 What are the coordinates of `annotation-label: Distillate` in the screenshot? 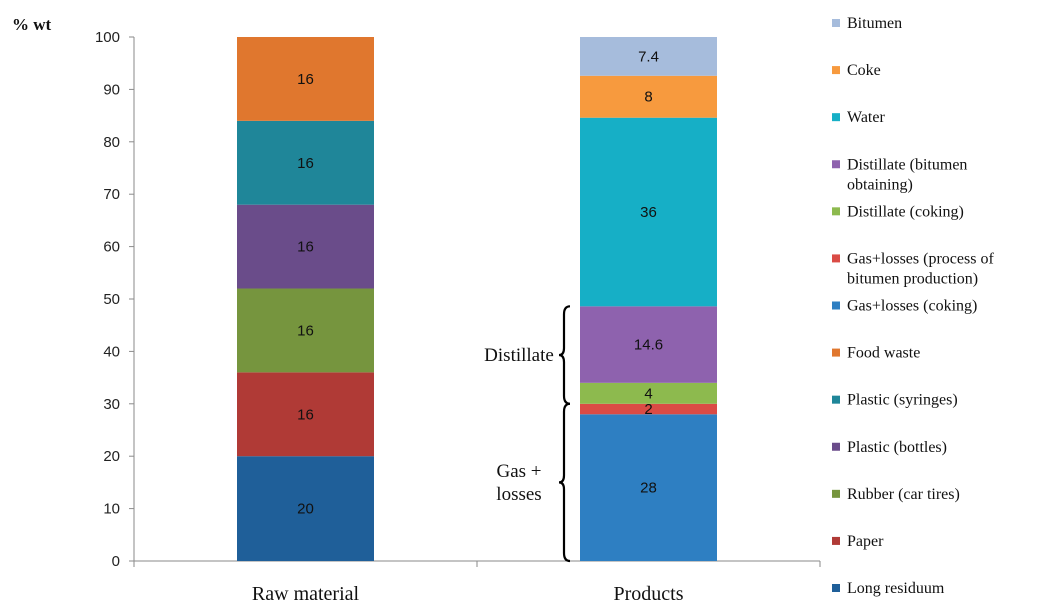 It's located at (519, 355).